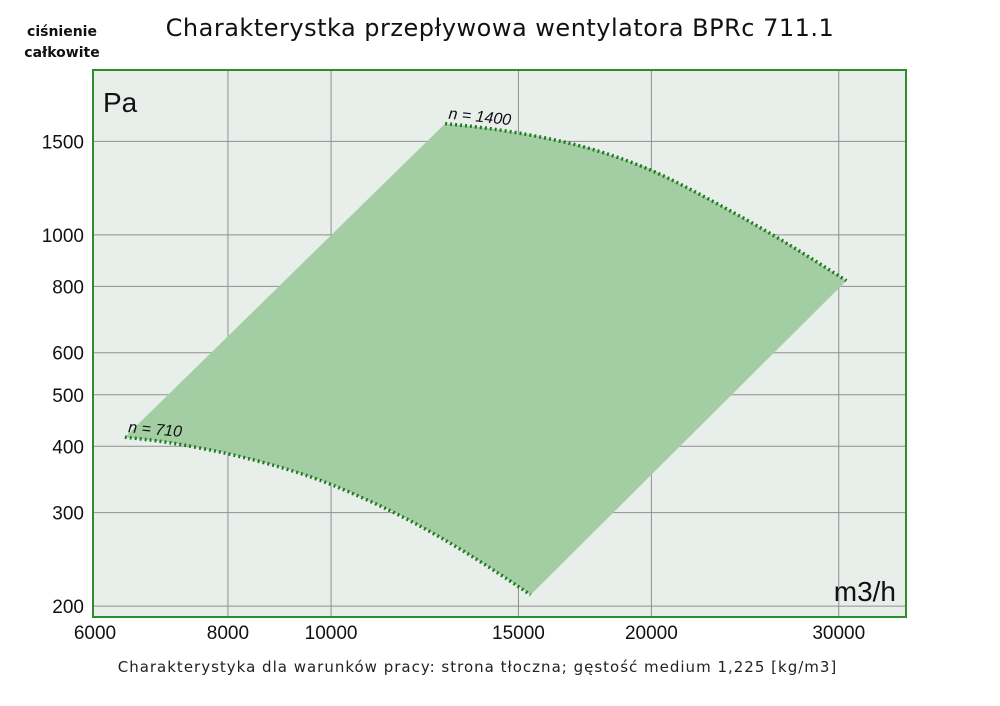  What do you see at coordinates (63, 236) in the screenshot?
I see `y-tick-label: 1000` at bounding box center [63, 236].